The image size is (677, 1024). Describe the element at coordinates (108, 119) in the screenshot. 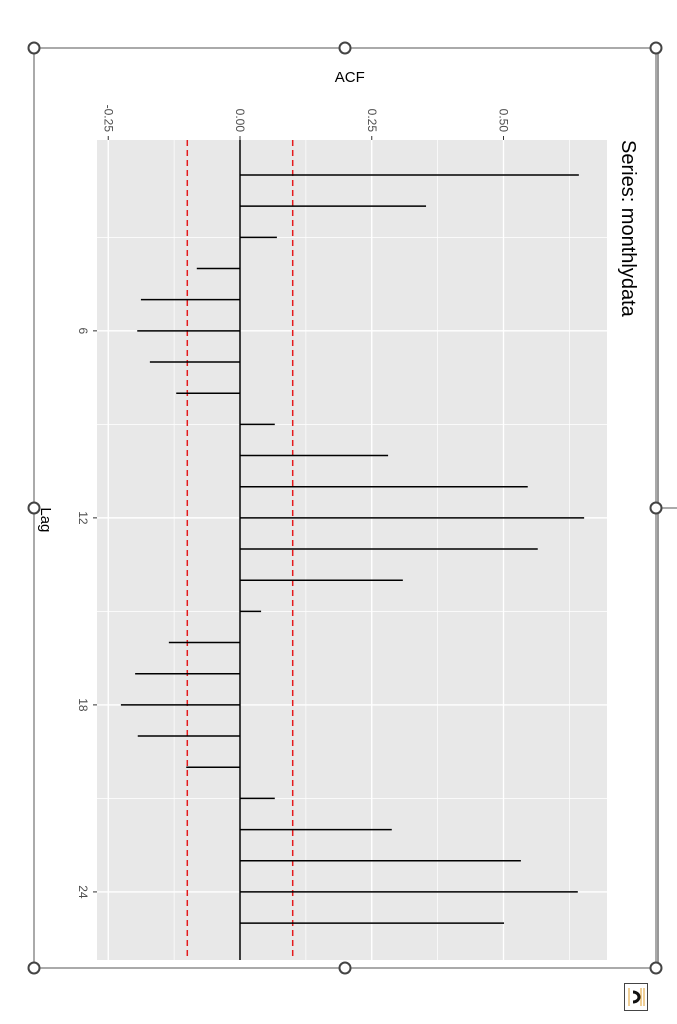

I see `y-tick-label: -0.25` at that location.